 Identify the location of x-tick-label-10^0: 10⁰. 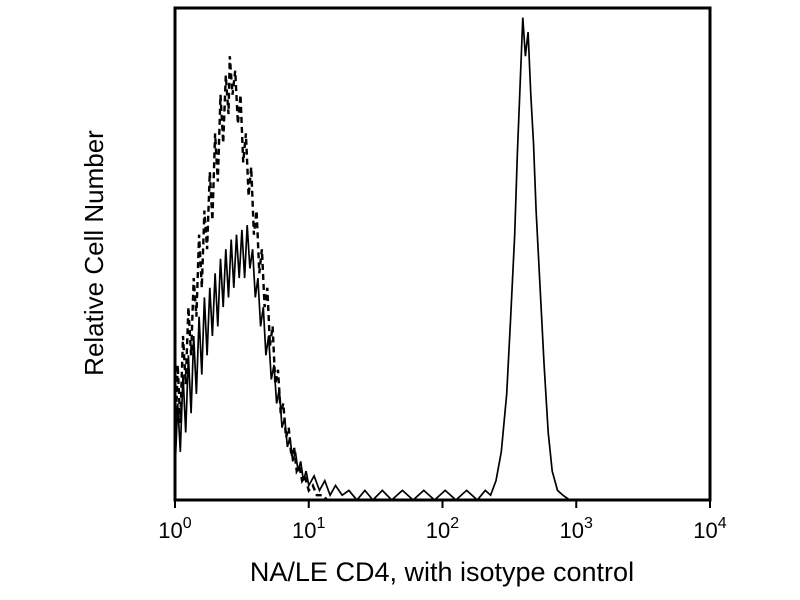
(174, 529).